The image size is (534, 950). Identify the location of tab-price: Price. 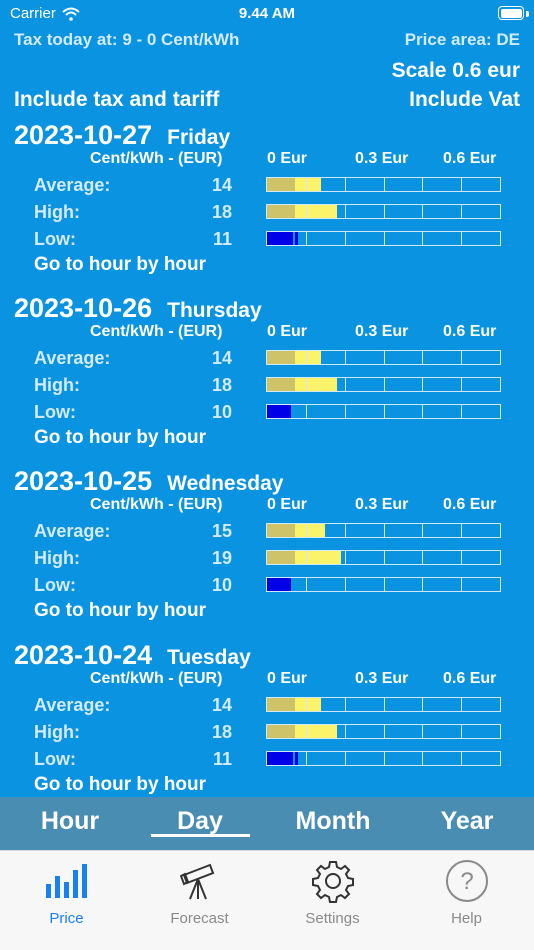
(66, 893).